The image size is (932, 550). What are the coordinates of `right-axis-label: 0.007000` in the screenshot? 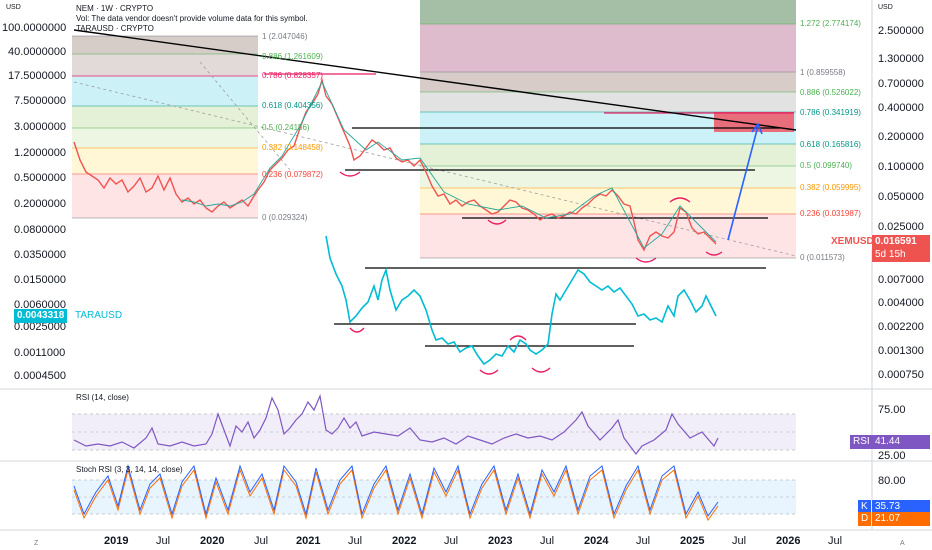 It's located at (901, 280).